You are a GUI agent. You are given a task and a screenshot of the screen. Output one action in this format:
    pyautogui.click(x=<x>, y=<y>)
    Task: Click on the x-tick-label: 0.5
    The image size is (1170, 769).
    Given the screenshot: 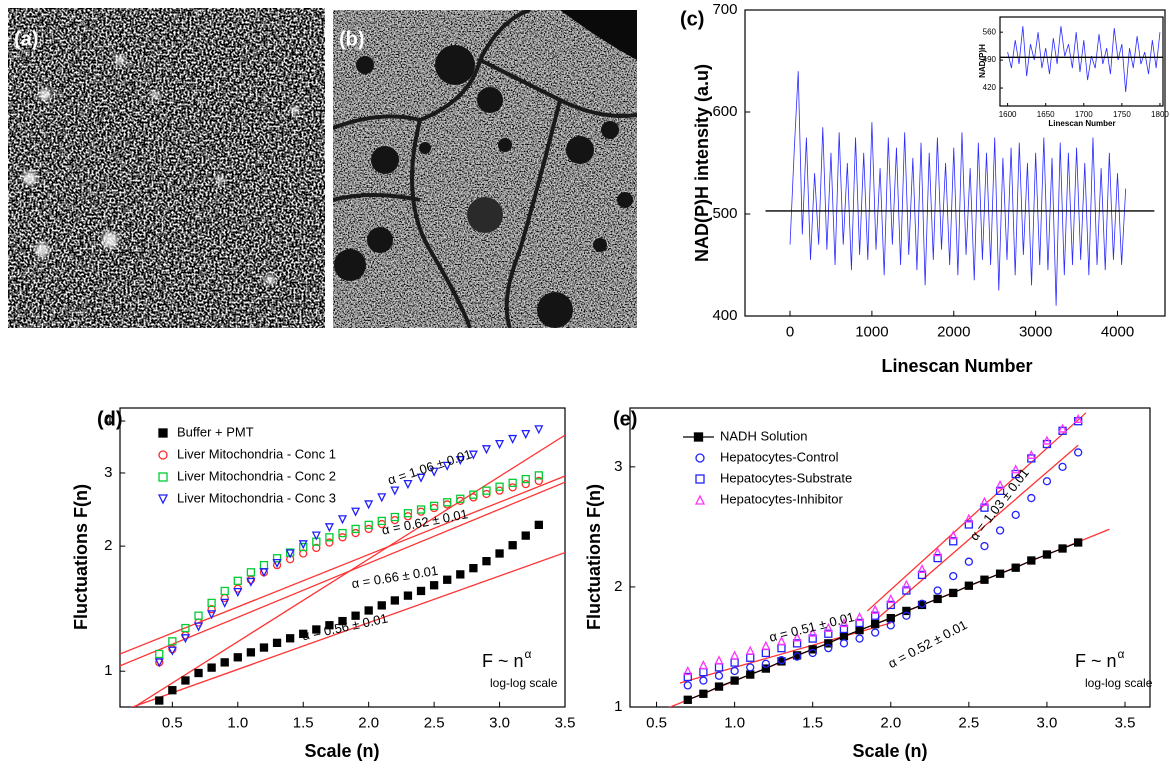 What is the action you would take?
    pyautogui.click(x=656, y=722)
    